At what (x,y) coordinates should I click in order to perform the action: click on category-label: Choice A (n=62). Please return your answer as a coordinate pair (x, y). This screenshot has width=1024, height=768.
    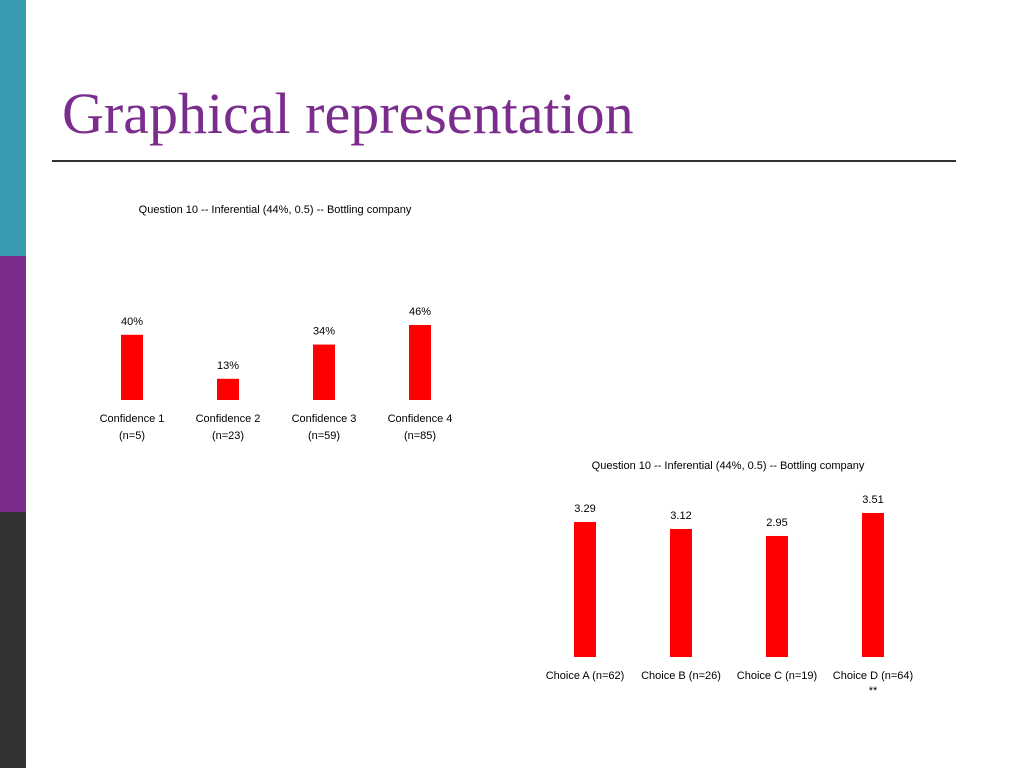
    Looking at the image, I should click on (585, 676).